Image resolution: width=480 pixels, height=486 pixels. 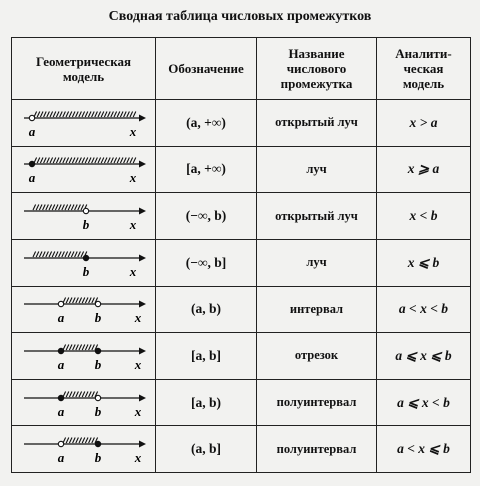 I want to click on header-notation-line-1: Обозначение, so click(x=206, y=68).